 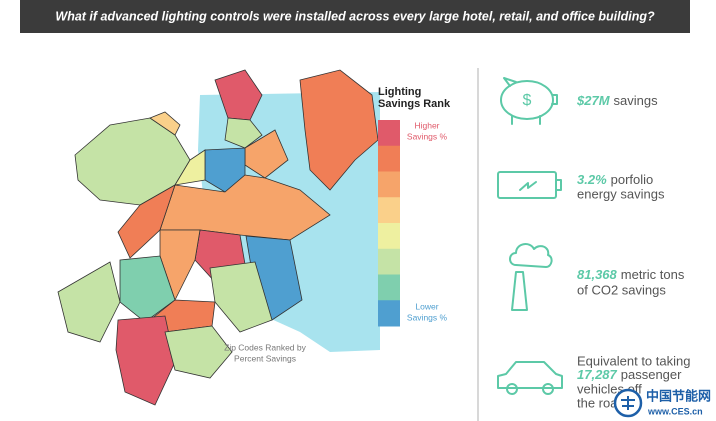 What do you see at coordinates (427, 136) in the screenshot?
I see `legend-high: Savings %` at bounding box center [427, 136].